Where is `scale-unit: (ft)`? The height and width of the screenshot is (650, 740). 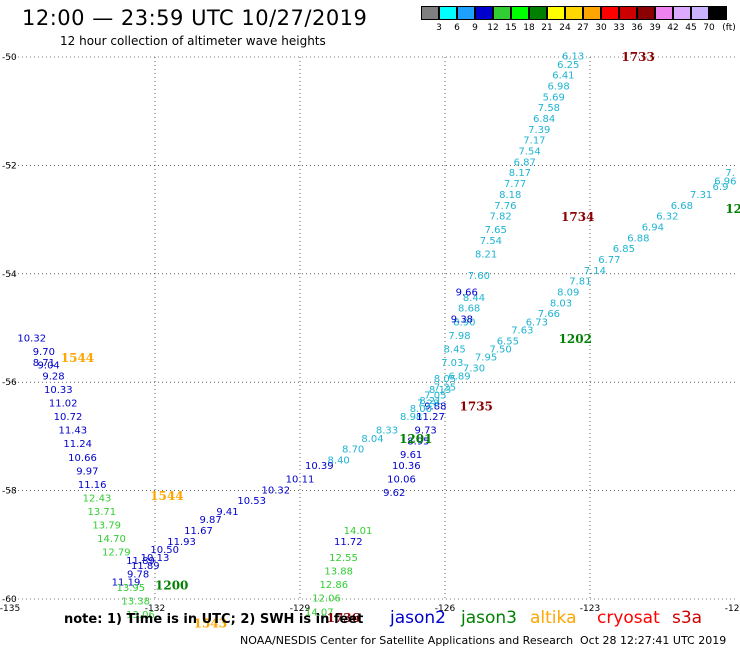
scale-unit: (ft) is located at coordinates (729, 28).